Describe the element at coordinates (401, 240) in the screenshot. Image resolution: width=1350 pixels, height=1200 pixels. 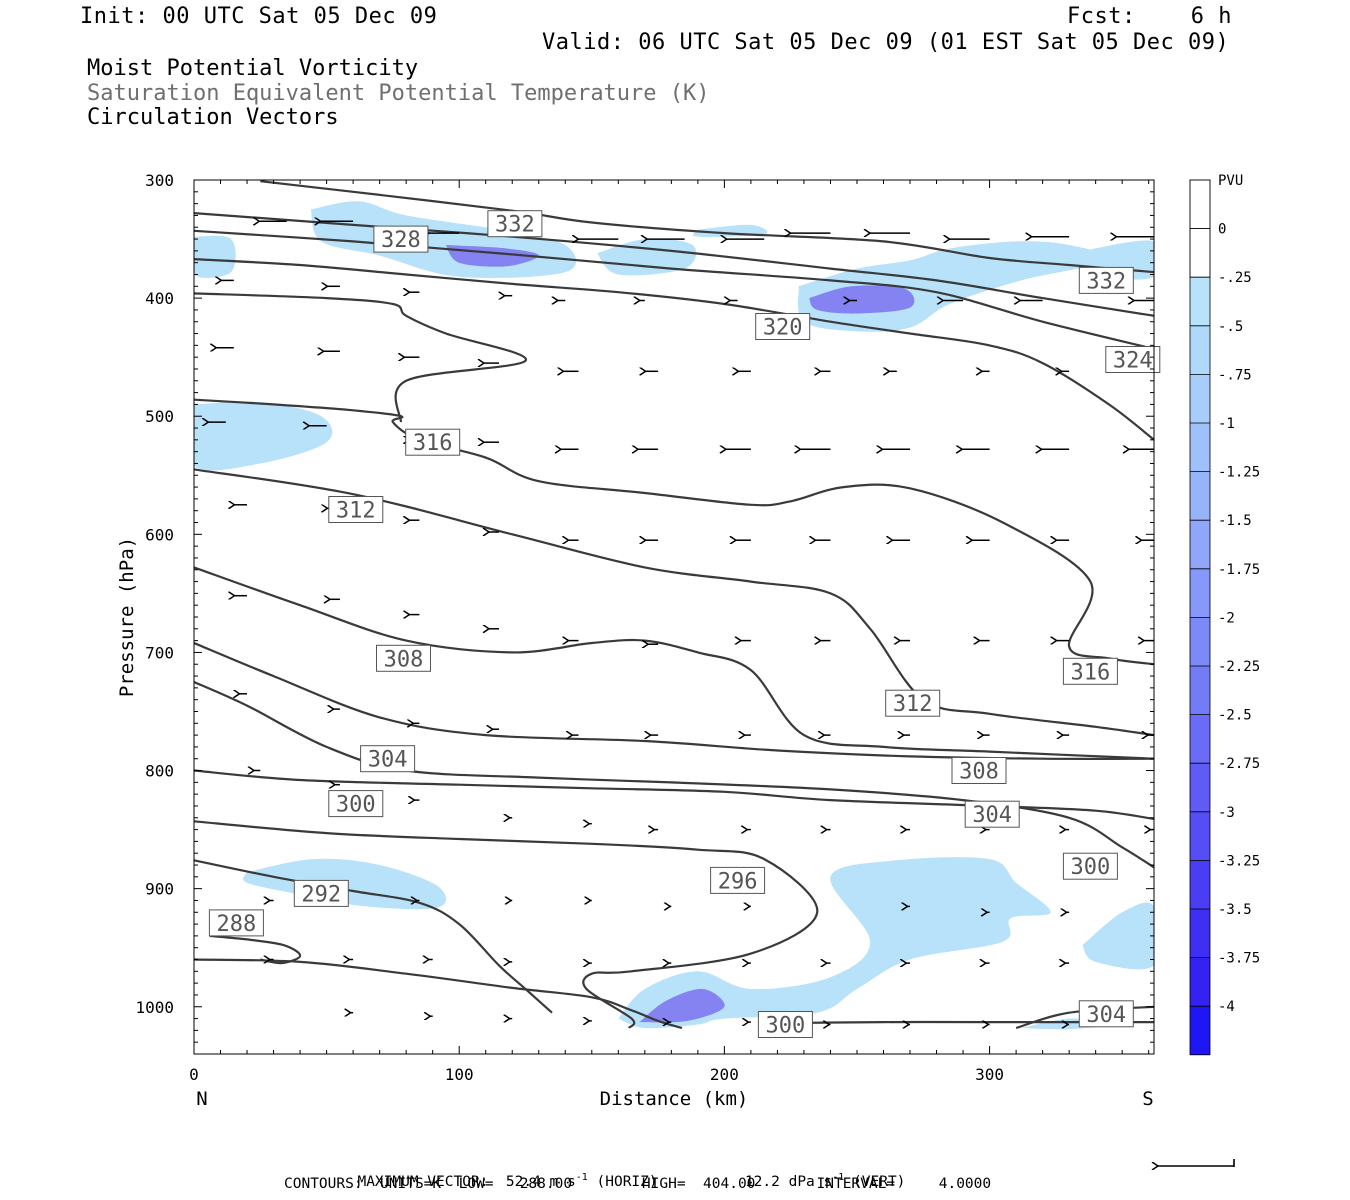
I see `contour-label: 328` at that location.